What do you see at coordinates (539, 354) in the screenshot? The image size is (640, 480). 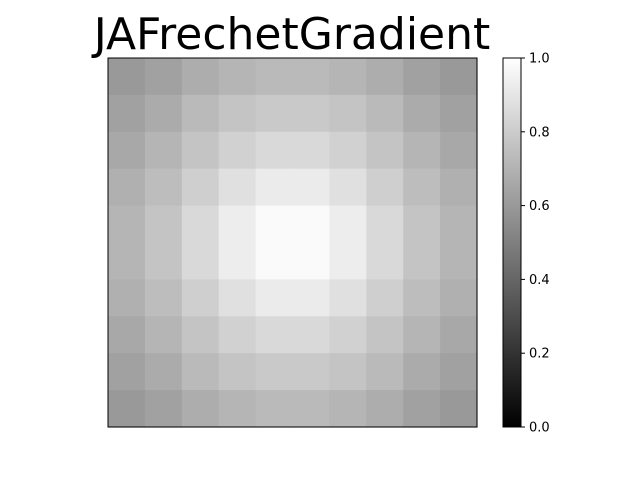 I see `colorbar-tick-label: 0.2` at bounding box center [539, 354].